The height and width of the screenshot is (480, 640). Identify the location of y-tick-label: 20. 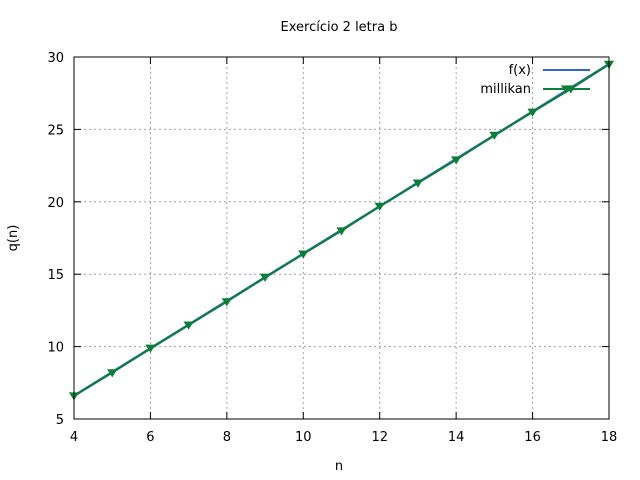
(55, 203).